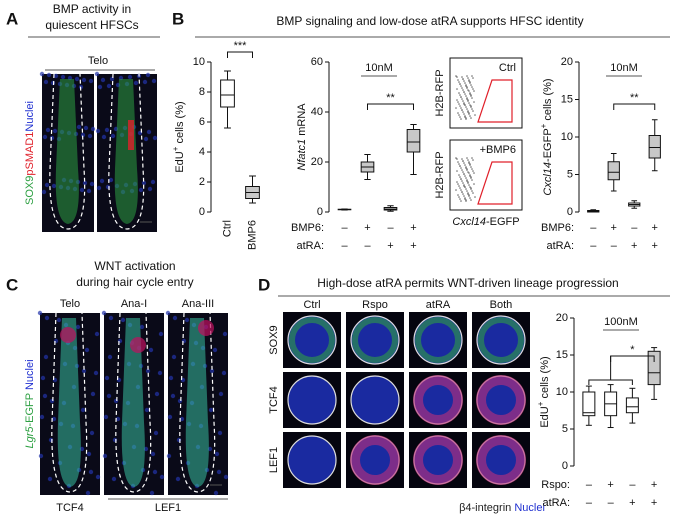  Describe the element at coordinates (485, 222) in the screenshot. I see `flow-x-label: Cxcl14-EGFP` at that location.